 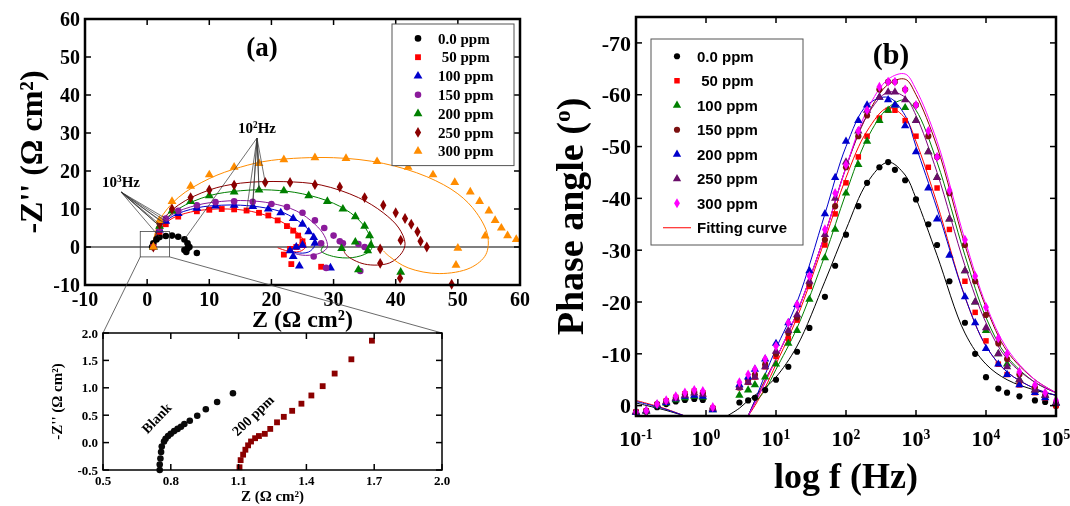 I want to click on x-tick-label: 0, so click(x=147, y=299).